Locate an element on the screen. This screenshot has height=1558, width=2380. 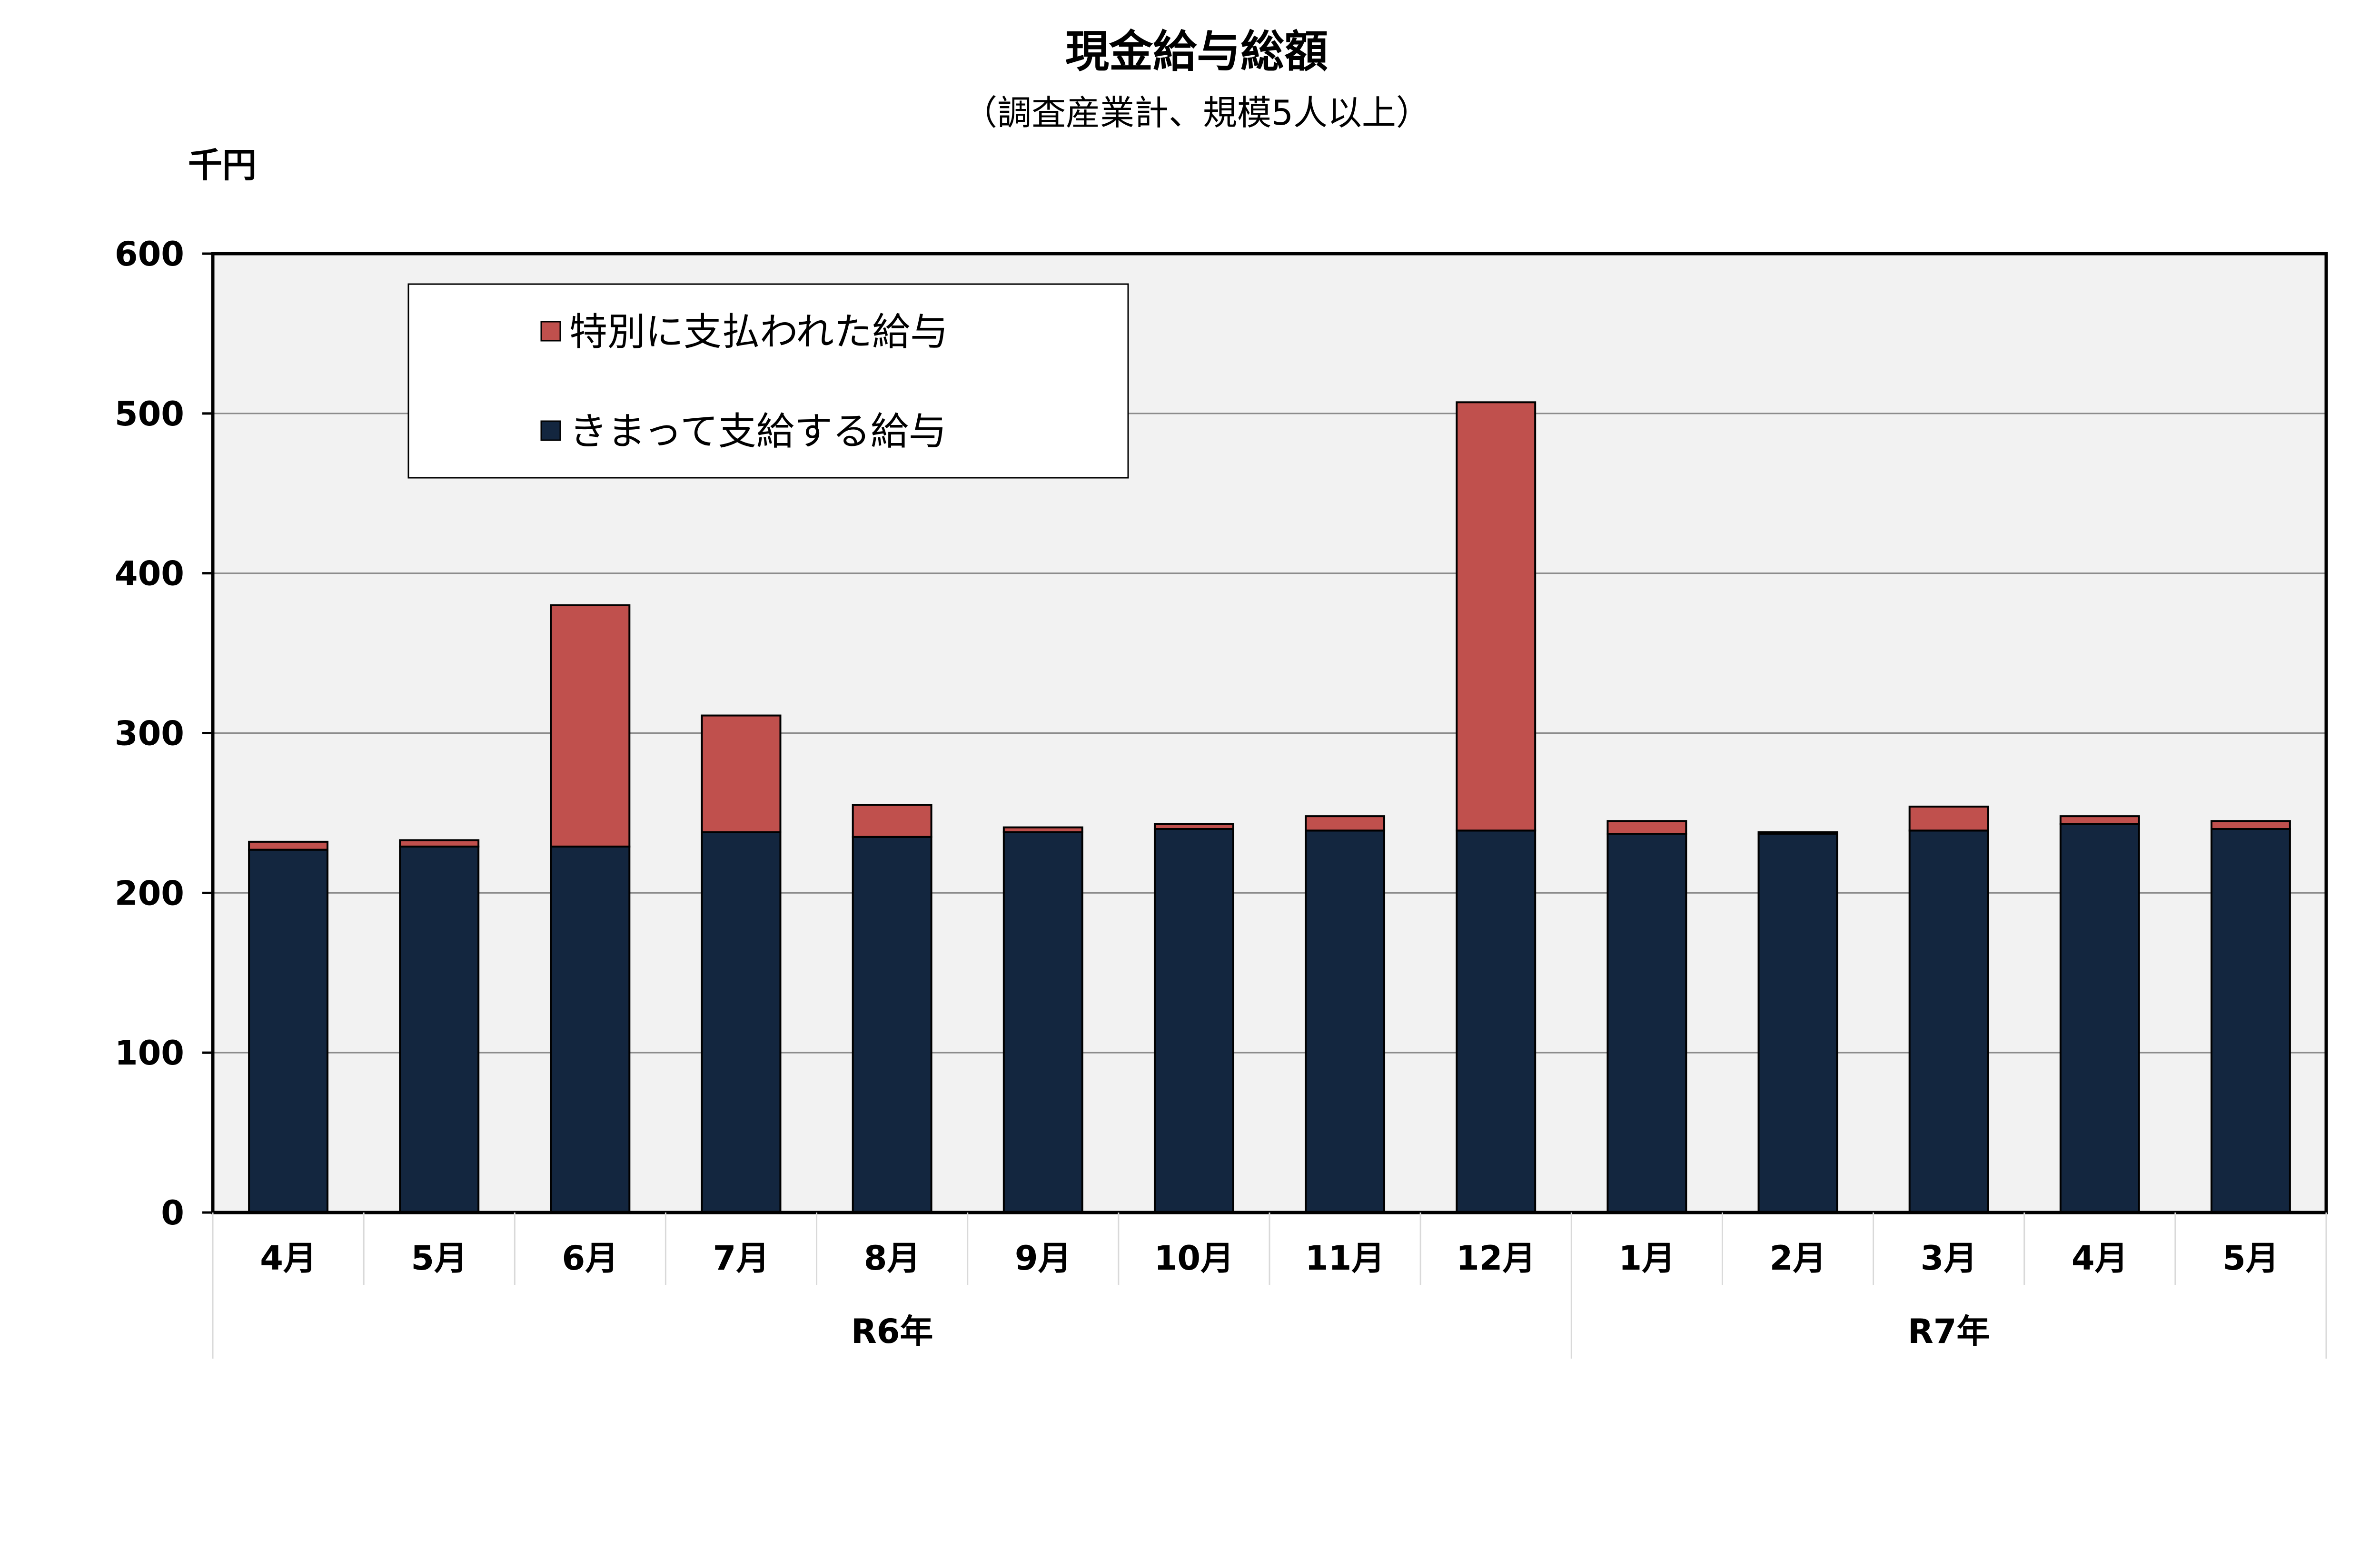
y-tick-label: 300 is located at coordinates (149, 734).